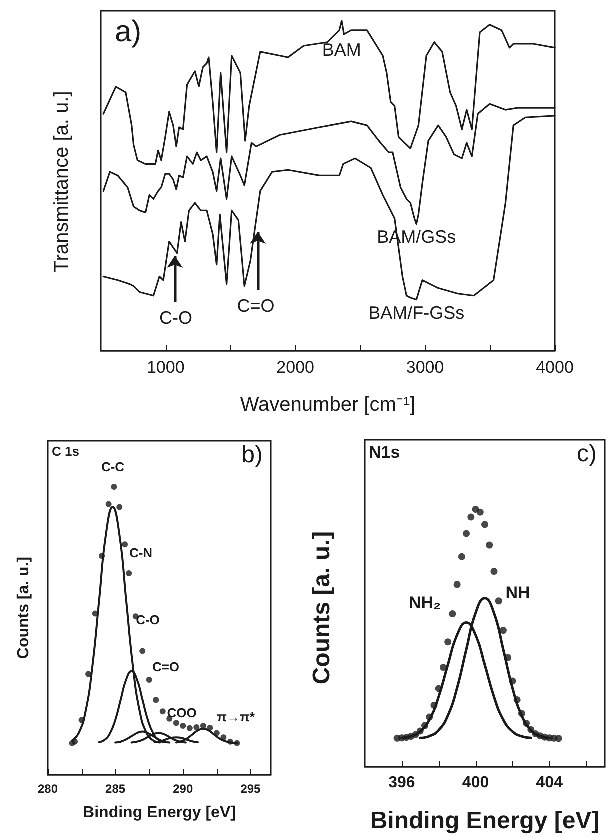 The height and width of the screenshot is (838, 615). Describe the element at coordinates (252, 455) in the screenshot. I see `chart-title: b)` at that location.